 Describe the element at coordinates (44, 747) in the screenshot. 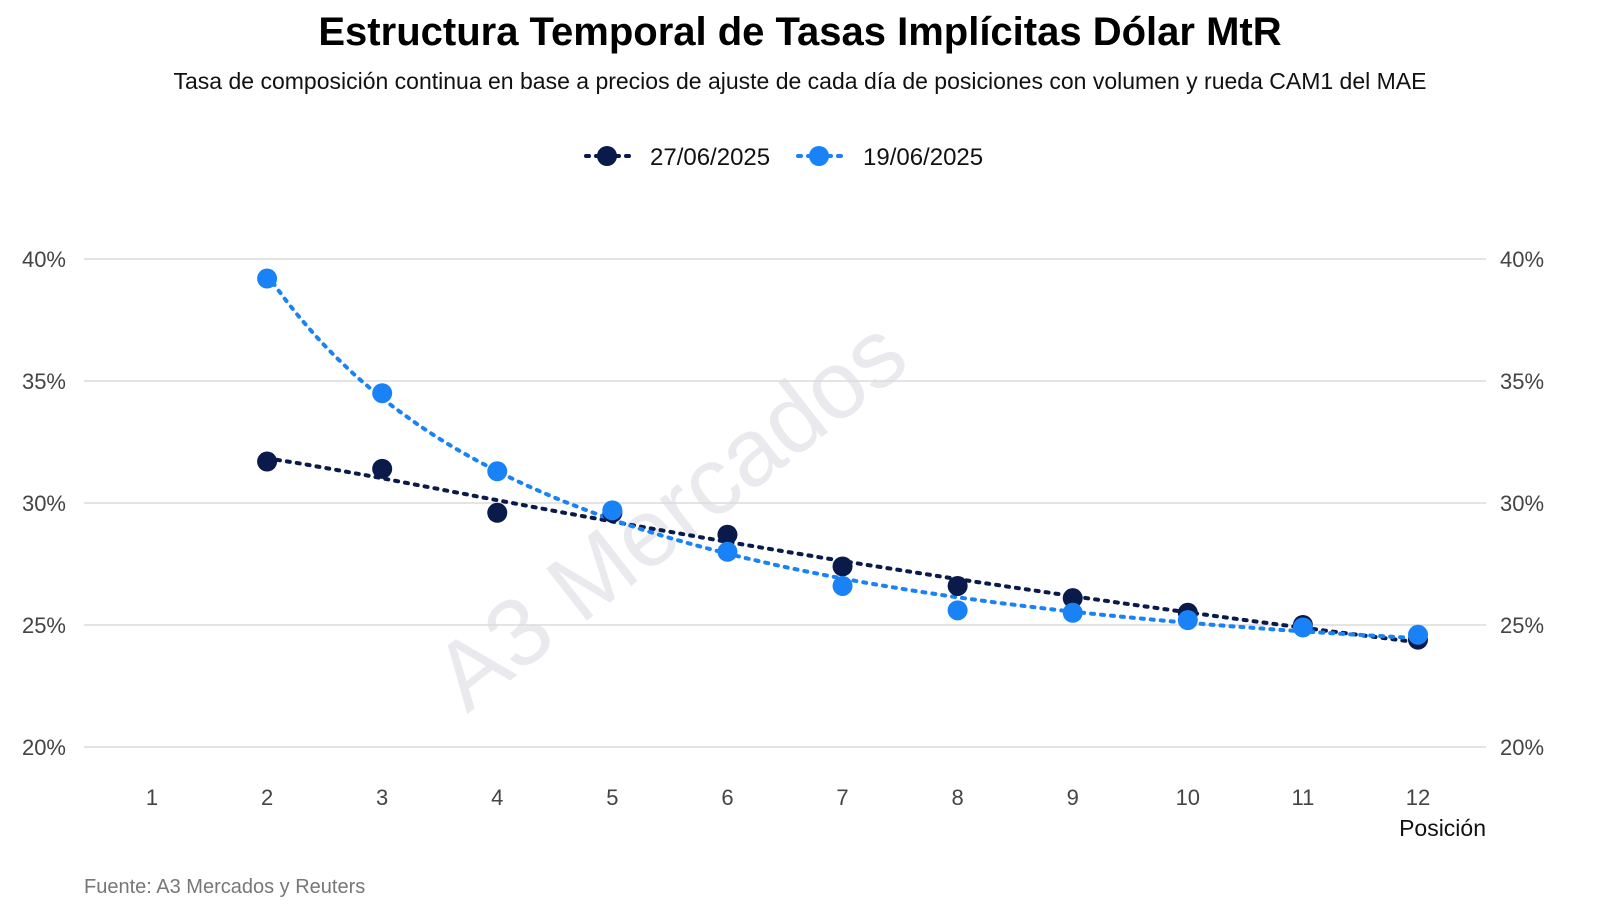

I see `y-tick-label-left: 20%` at that location.